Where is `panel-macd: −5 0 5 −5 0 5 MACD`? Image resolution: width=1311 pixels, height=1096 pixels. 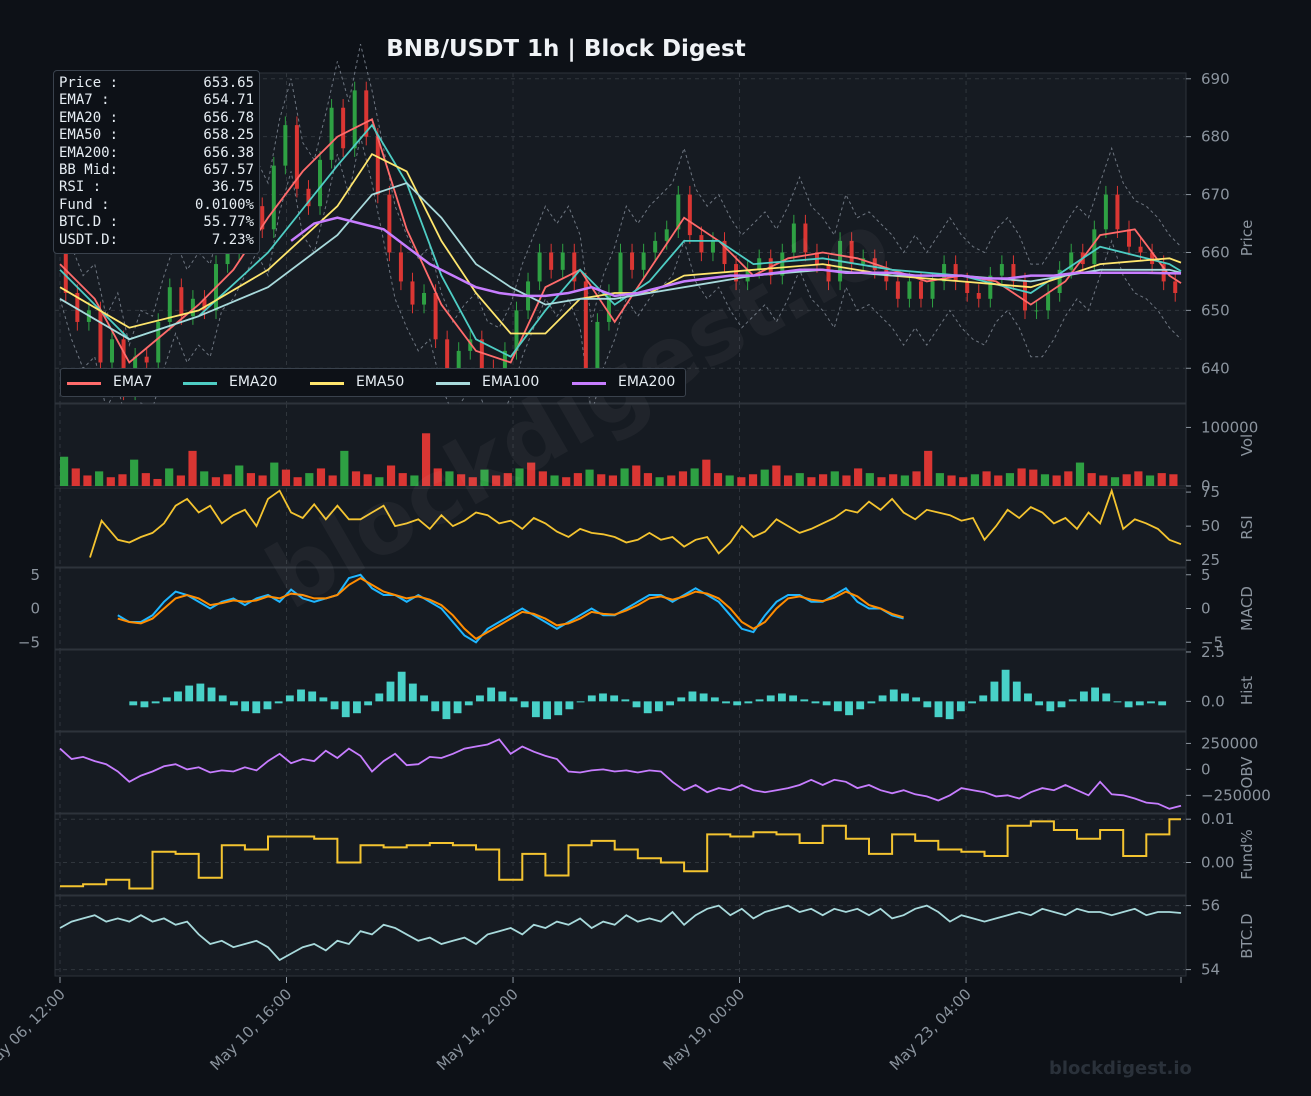 panel-macd: −5 0 5 −5 0 5 MACD is located at coordinates (637, 609).